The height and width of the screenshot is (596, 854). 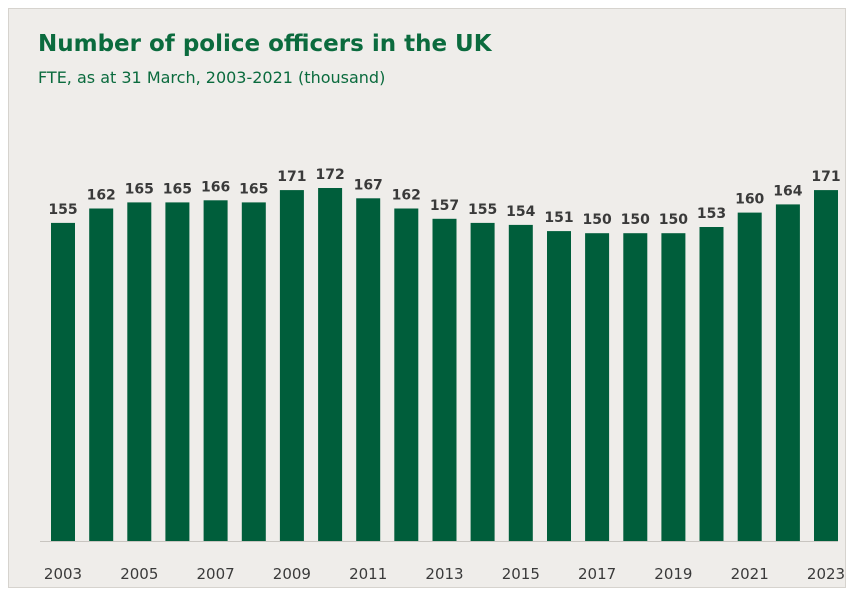 I want to click on data-label-2021: 160, so click(x=749, y=200).